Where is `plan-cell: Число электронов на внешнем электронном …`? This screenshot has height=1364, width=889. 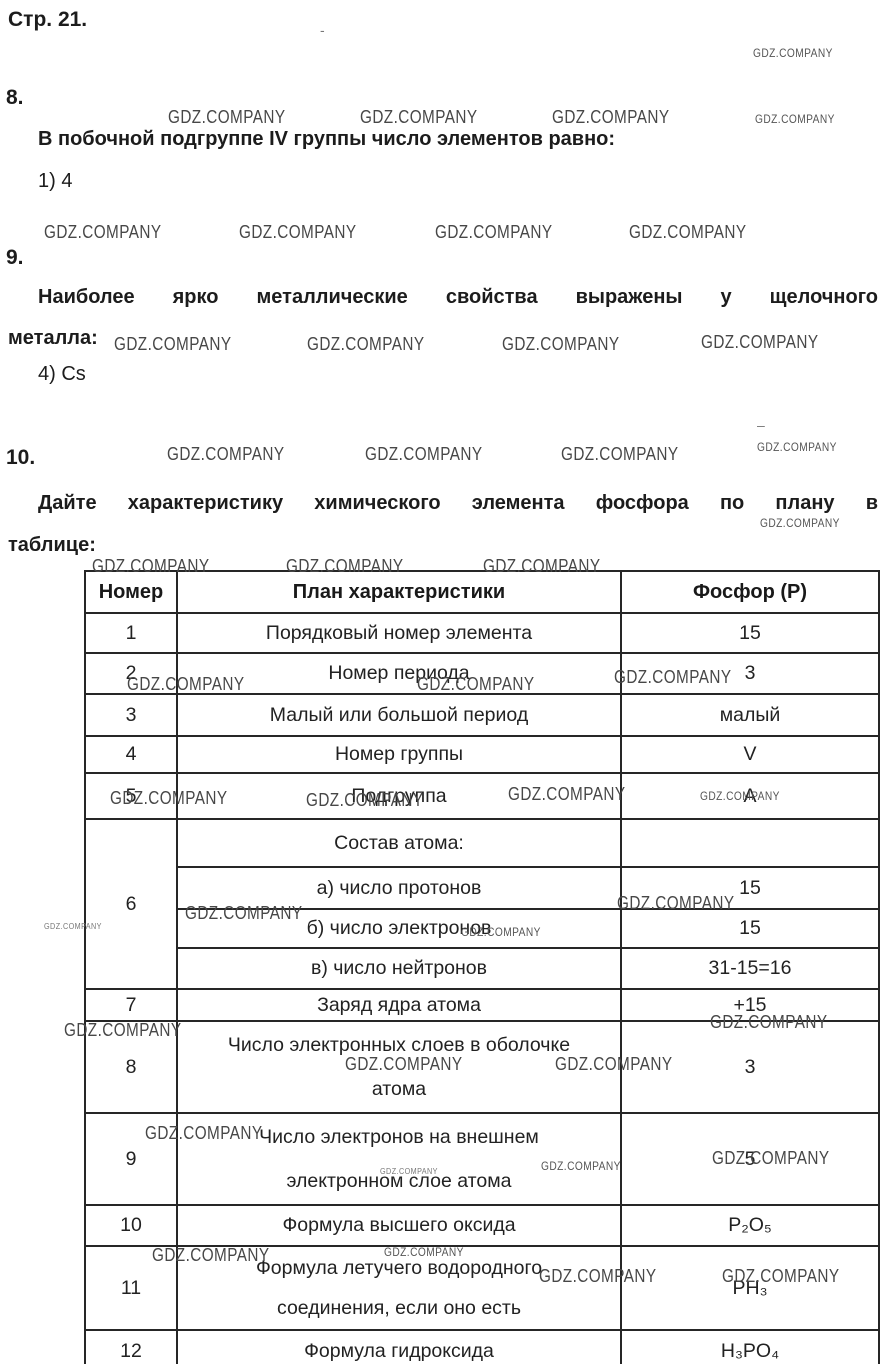 plan-cell: Число электронов на внешнем электронном … is located at coordinates (399, 1159).